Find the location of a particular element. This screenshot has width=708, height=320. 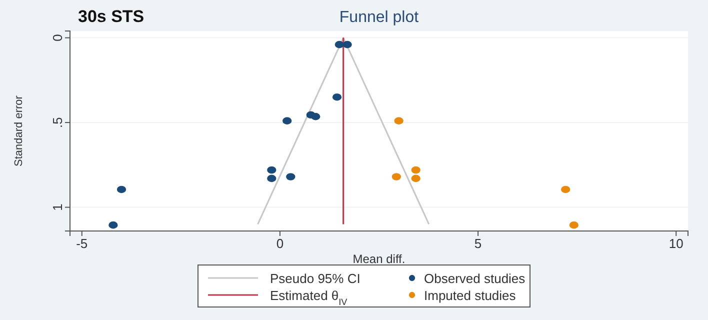

legend-label: Pseudo 95% CI is located at coordinates (315, 278).